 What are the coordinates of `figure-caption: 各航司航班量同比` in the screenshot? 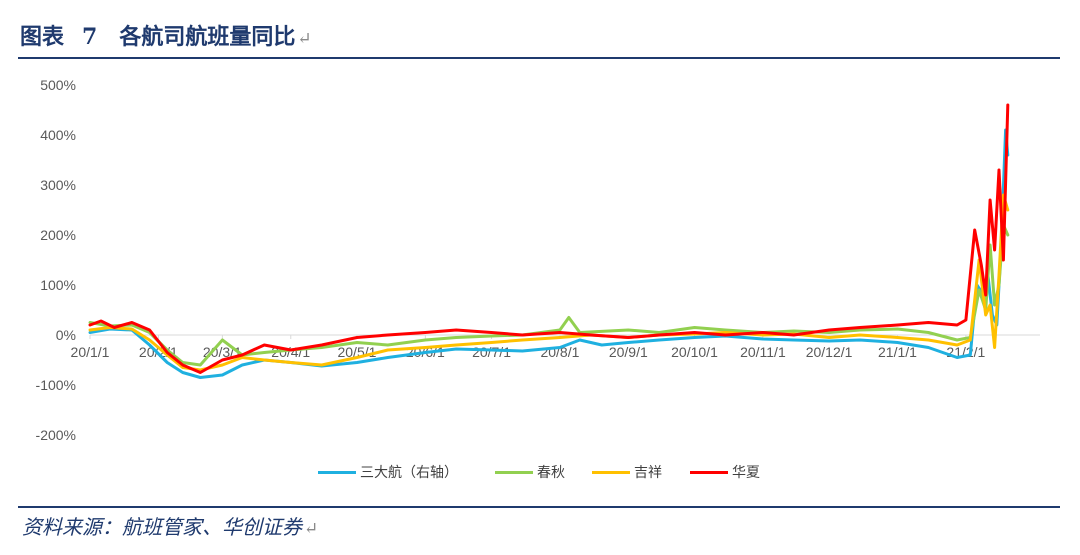 It's located at (207, 37).